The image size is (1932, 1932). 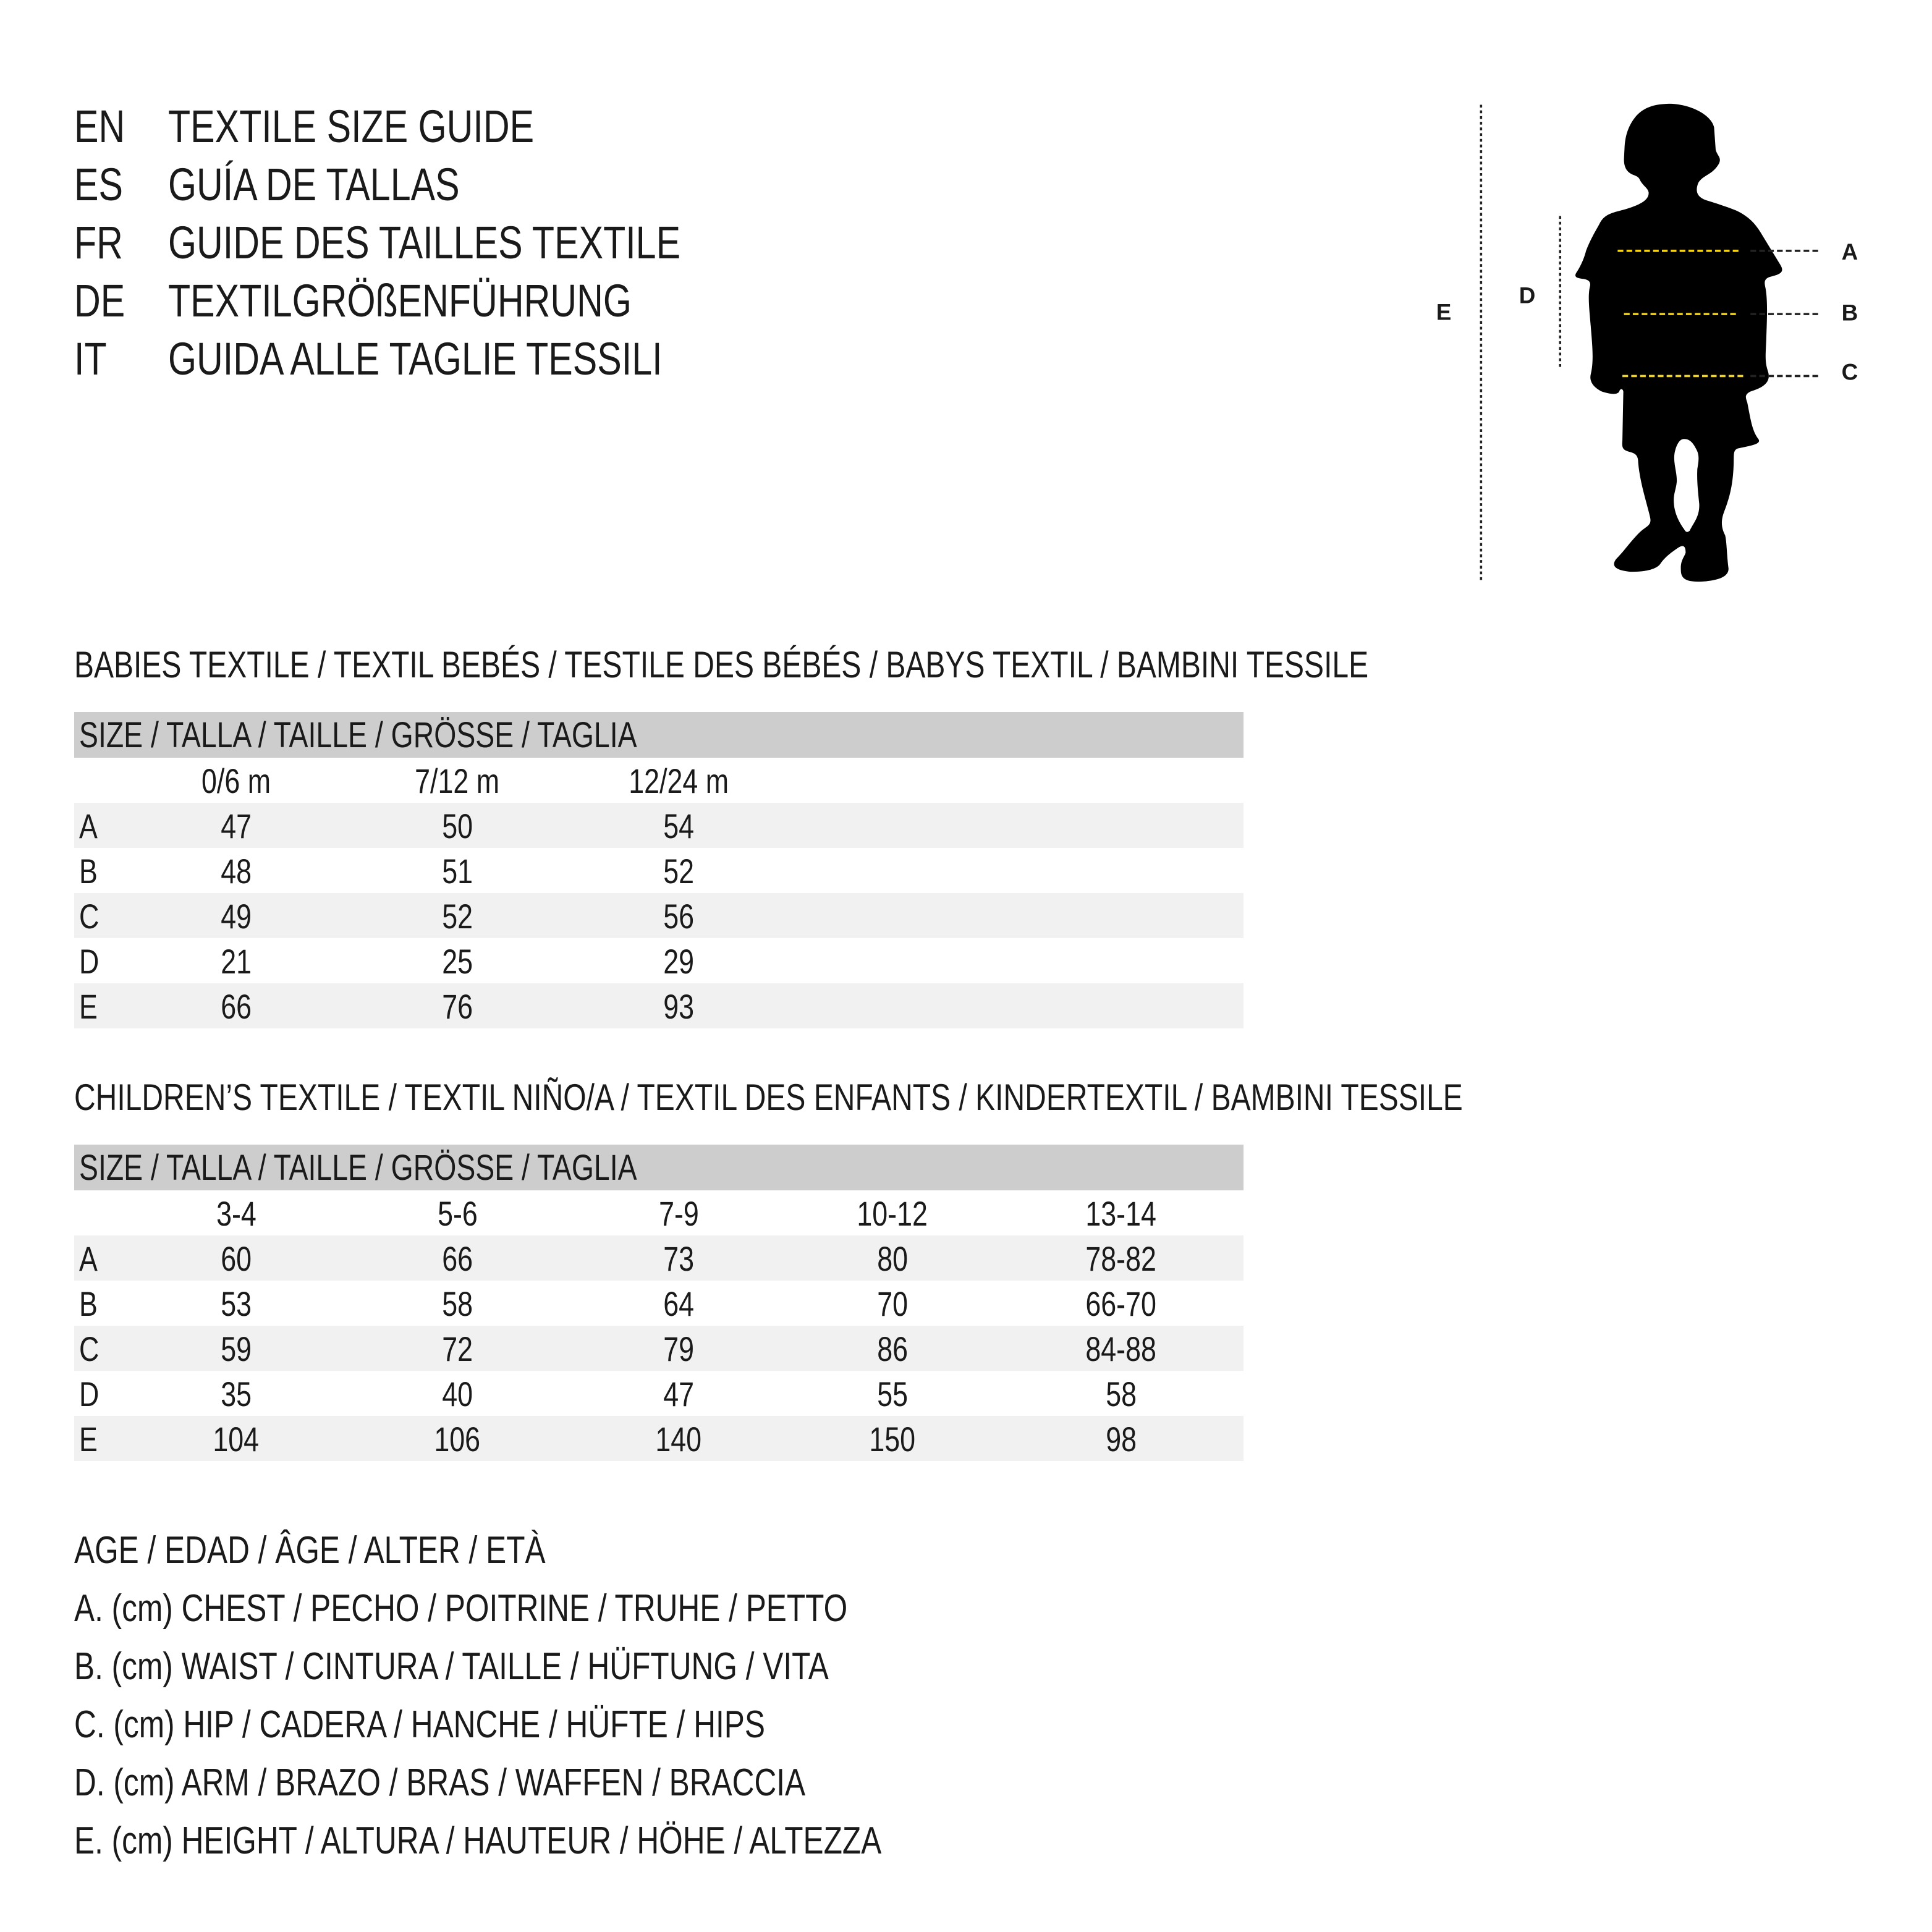 What do you see at coordinates (99, 126) in the screenshot?
I see `lang-code: EN` at bounding box center [99, 126].